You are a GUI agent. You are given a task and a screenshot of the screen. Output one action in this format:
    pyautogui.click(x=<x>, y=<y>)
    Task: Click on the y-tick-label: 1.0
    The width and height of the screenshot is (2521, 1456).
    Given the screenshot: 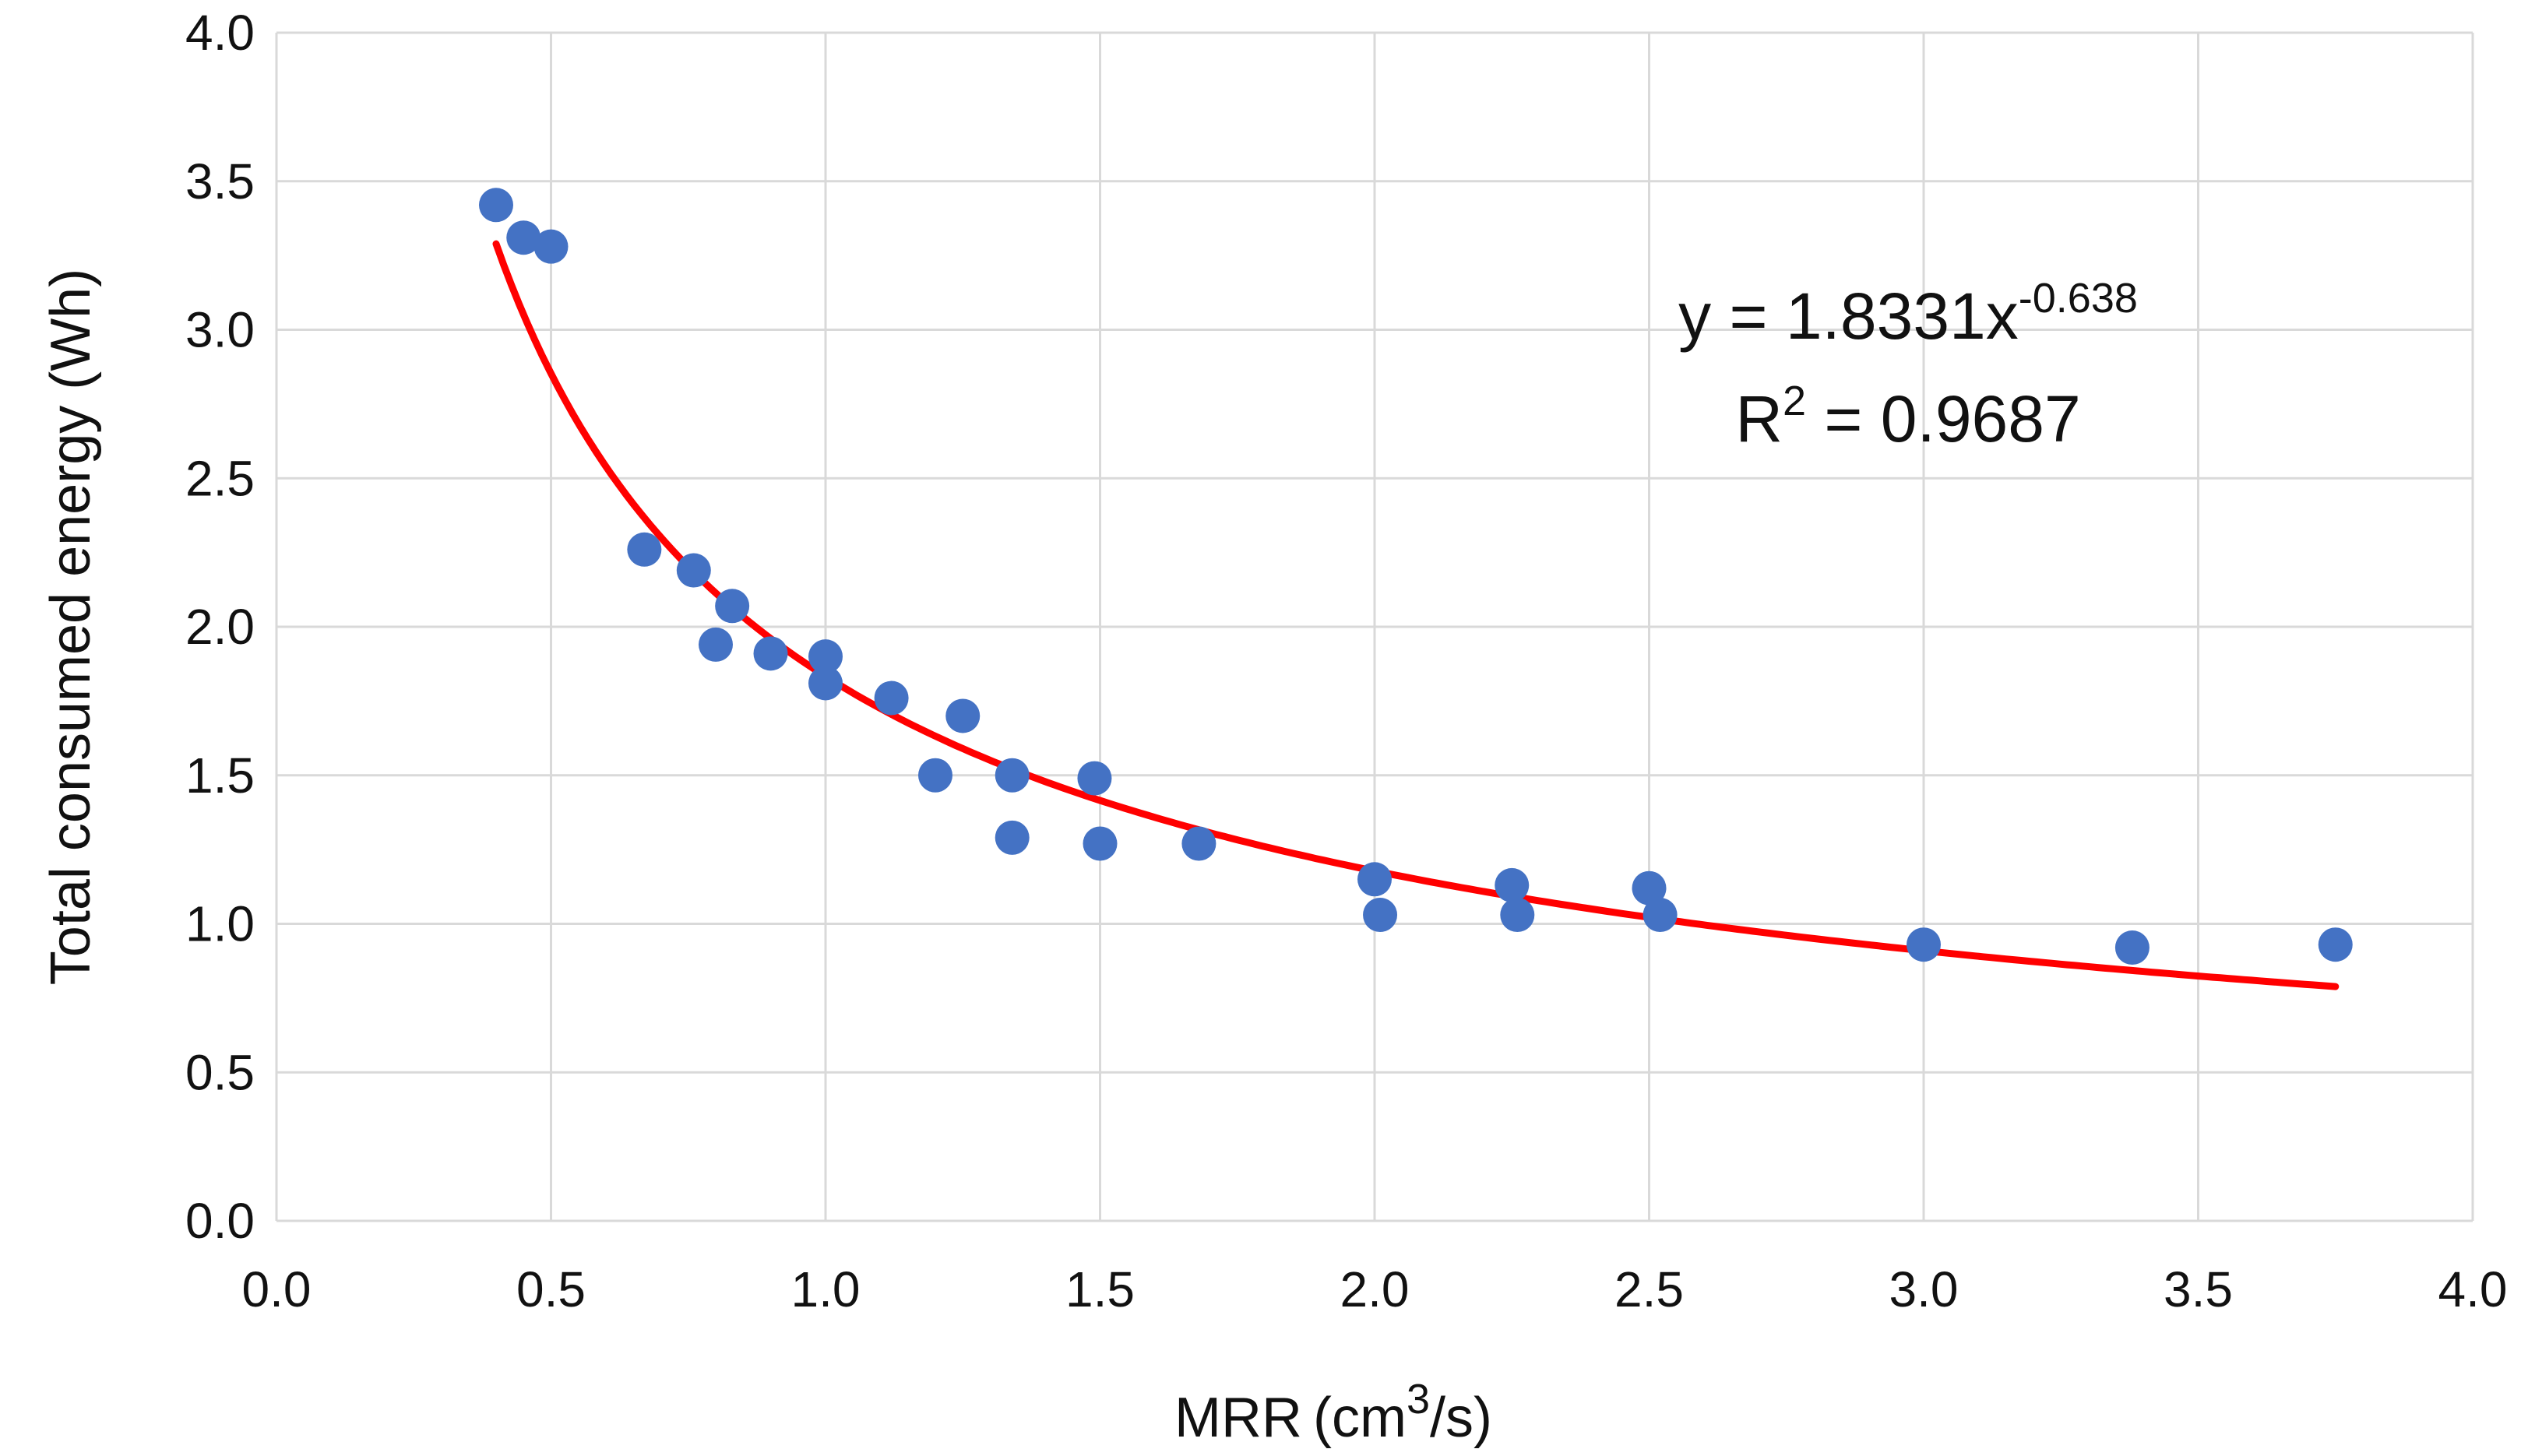 What is the action you would take?
    pyautogui.click(x=220, y=924)
    